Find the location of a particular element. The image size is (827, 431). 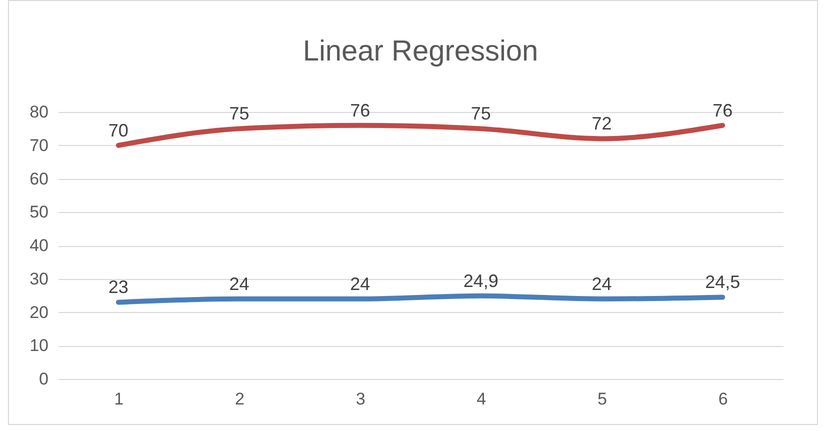

y-tick-label: 30 is located at coordinates (39, 278).